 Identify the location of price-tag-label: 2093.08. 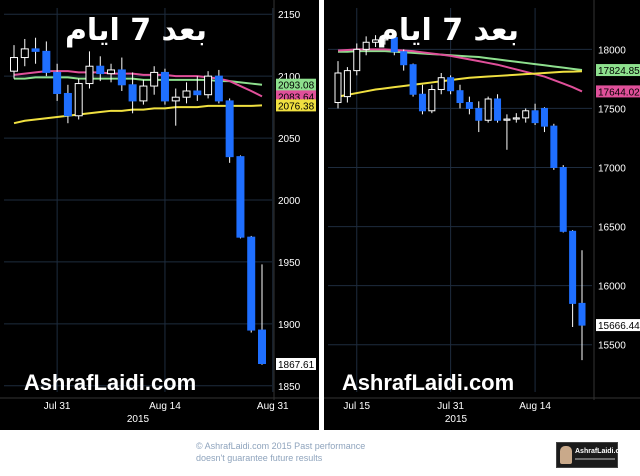
(296, 86).